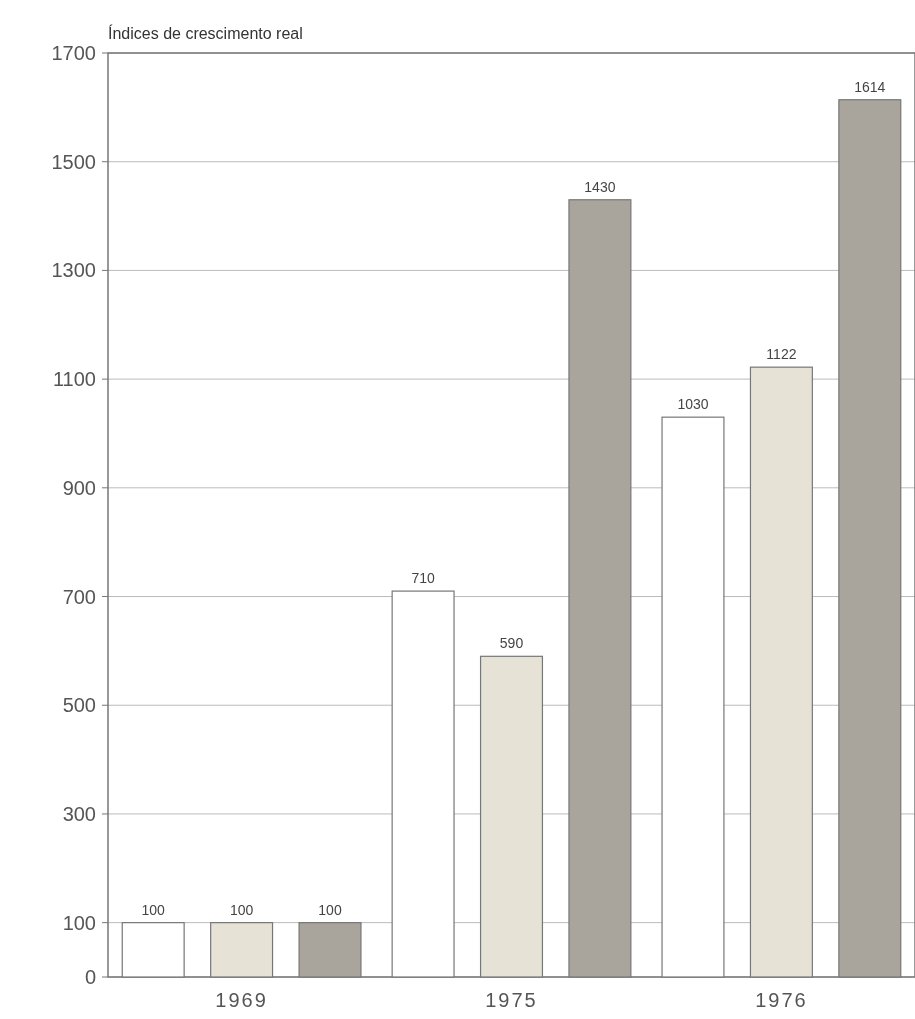 This screenshot has height=1019, width=915. Describe the element at coordinates (79, 705) in the screenshot. I see `y-tick-label: 500` at that location.